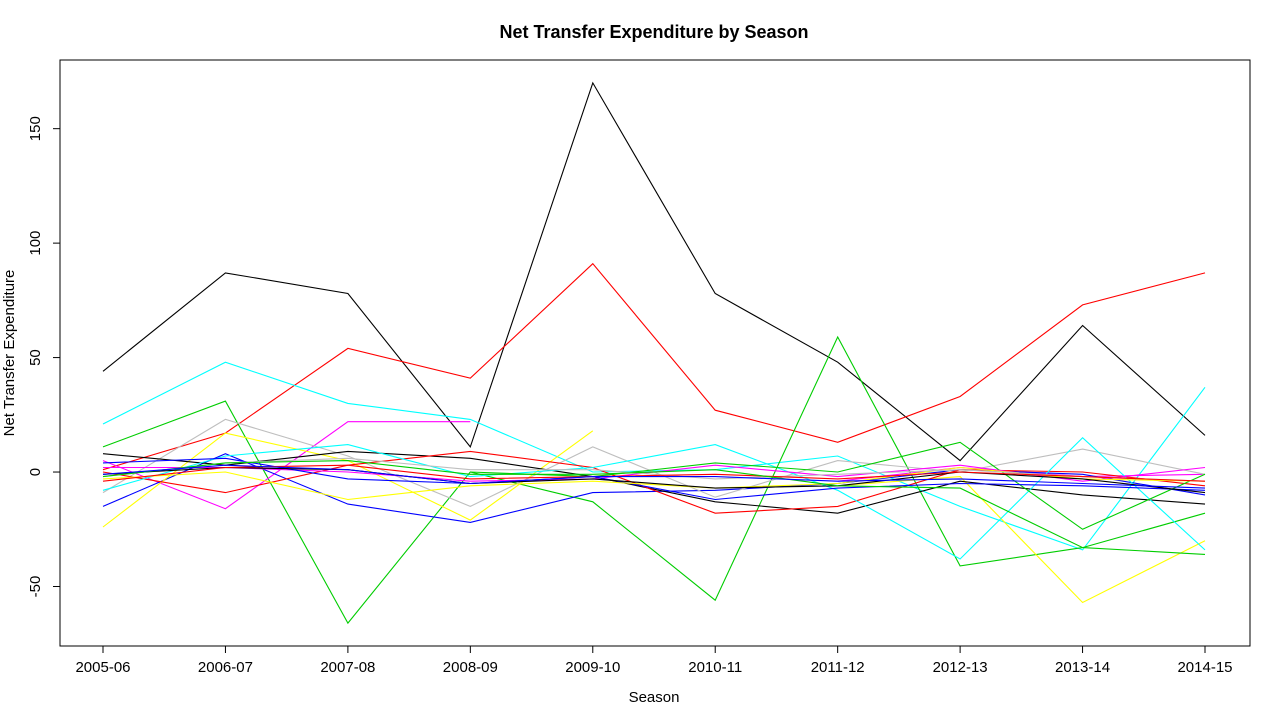 Image resolution: width=1280 pixels, height=720 pixels. I want to click on y-tick-label: -50, so click(35, 587).